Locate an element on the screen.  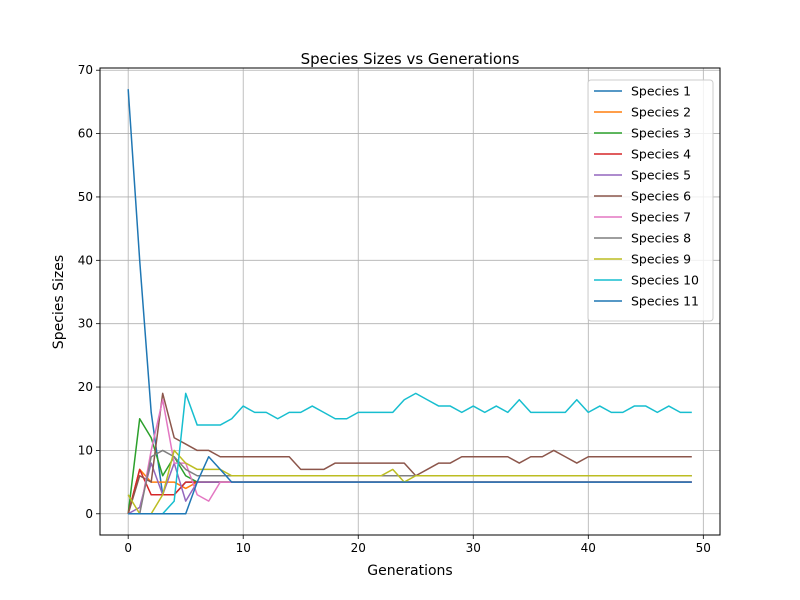
legend-label: Species 1 is located at coordinates (661, 91).